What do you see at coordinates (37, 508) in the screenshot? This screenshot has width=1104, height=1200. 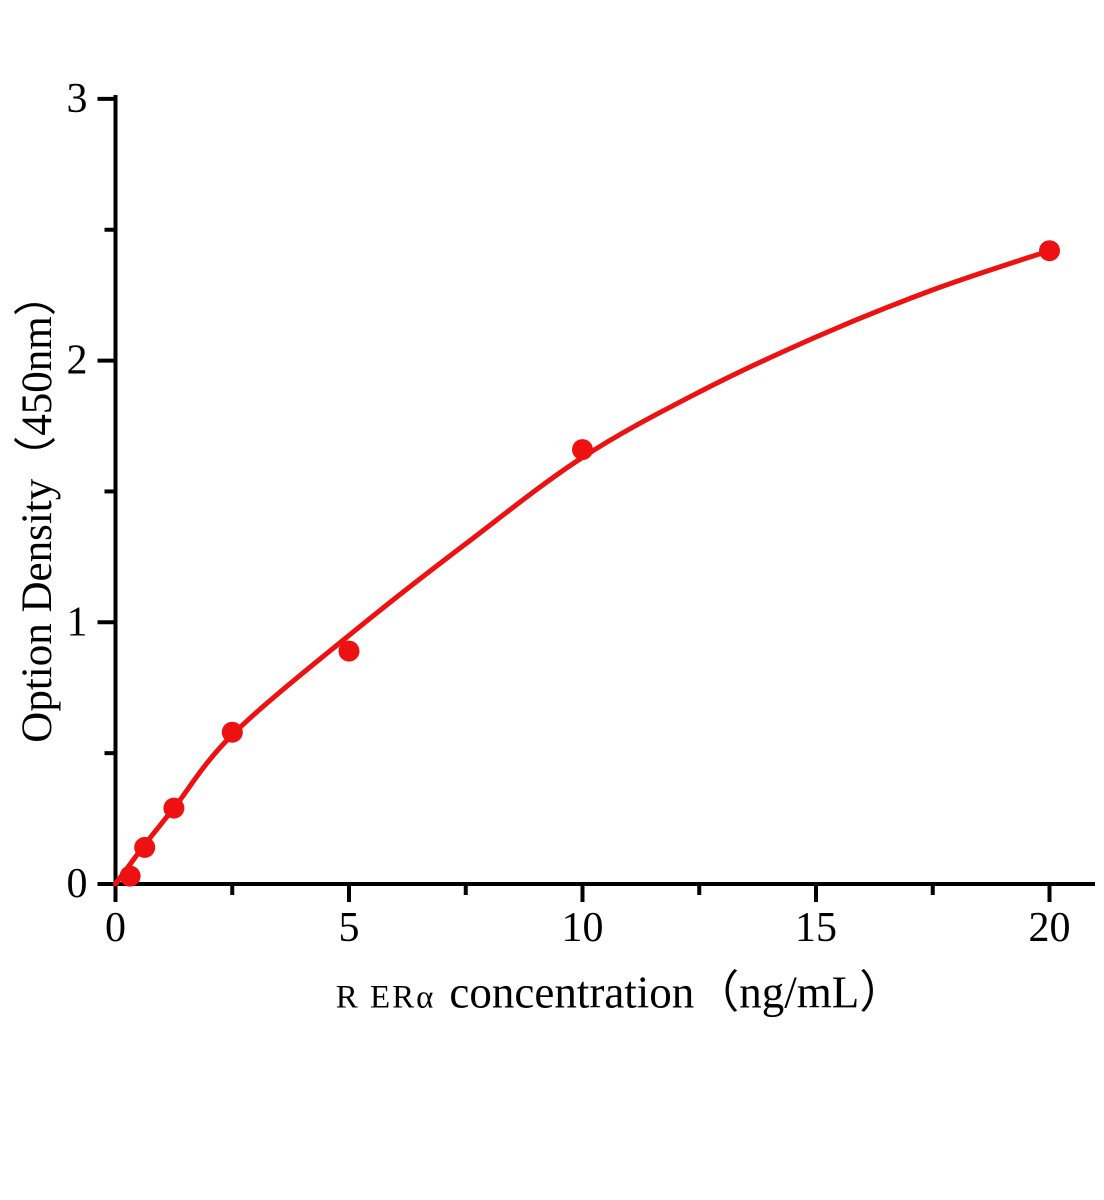 I see `y-axis-title: Option Density（450nm）` at bounding box center [37, 508].